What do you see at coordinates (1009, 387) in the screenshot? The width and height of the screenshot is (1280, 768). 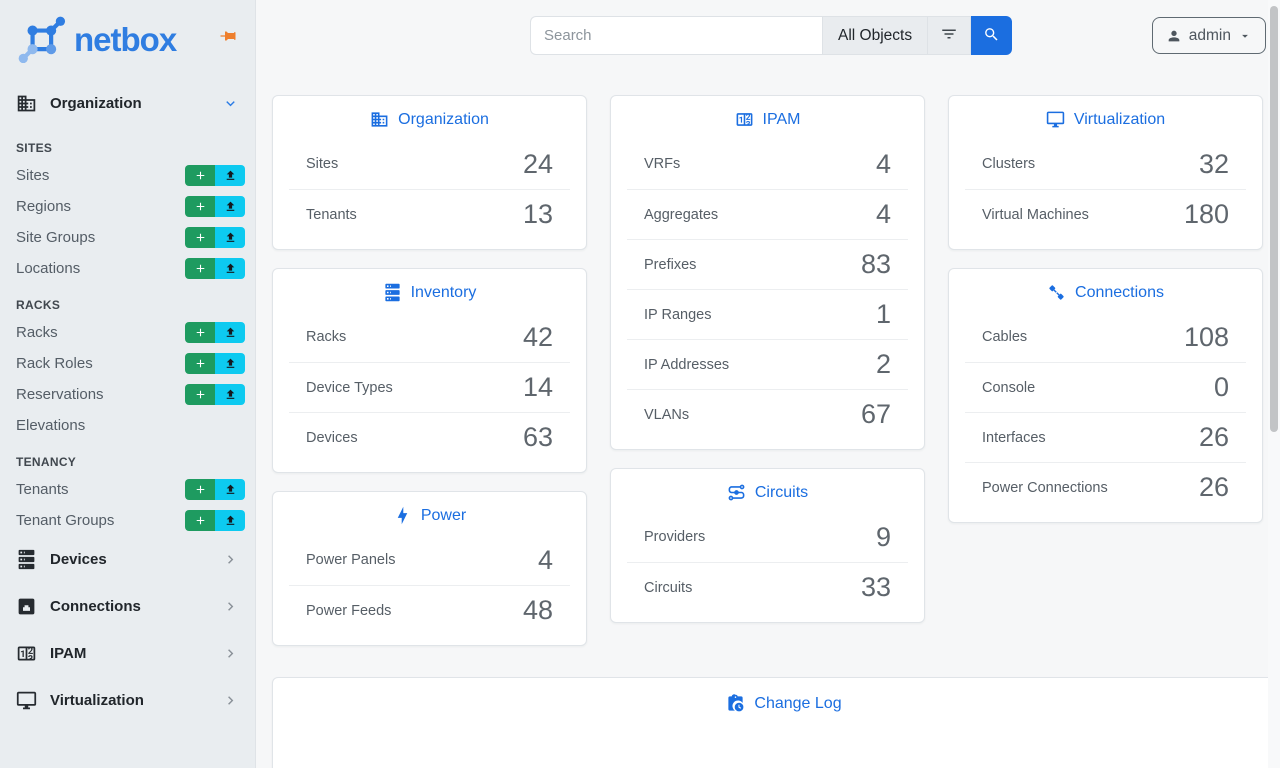 I see `stat-label: Console` at bounding box center [1009, 387].